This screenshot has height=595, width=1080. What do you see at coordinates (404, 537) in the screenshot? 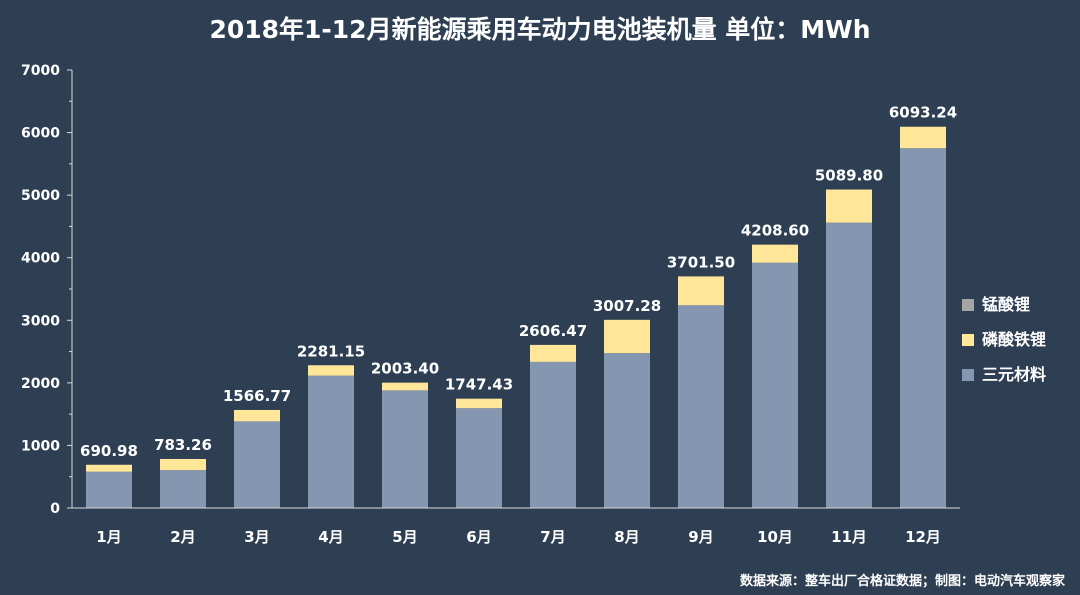
I see `x-tick-label: 5月` at bounding box center [404, 537].